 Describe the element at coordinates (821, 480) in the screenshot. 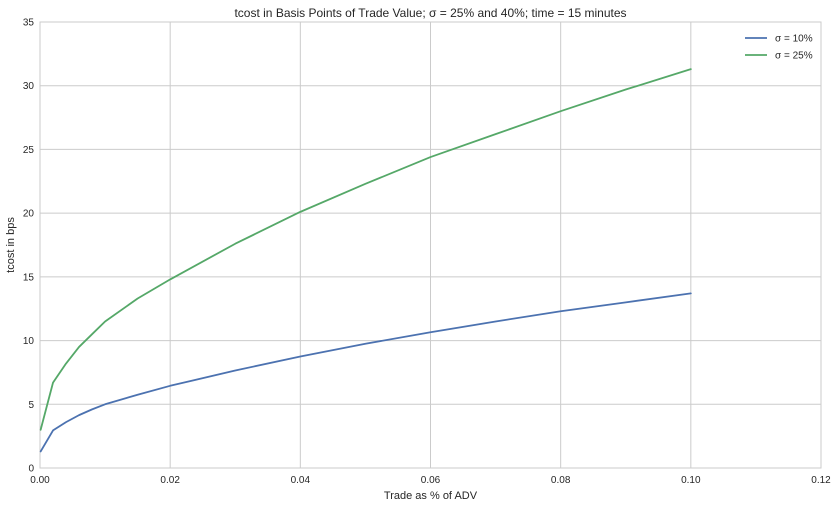

I see `x-tick-label: 0.12` at that location.